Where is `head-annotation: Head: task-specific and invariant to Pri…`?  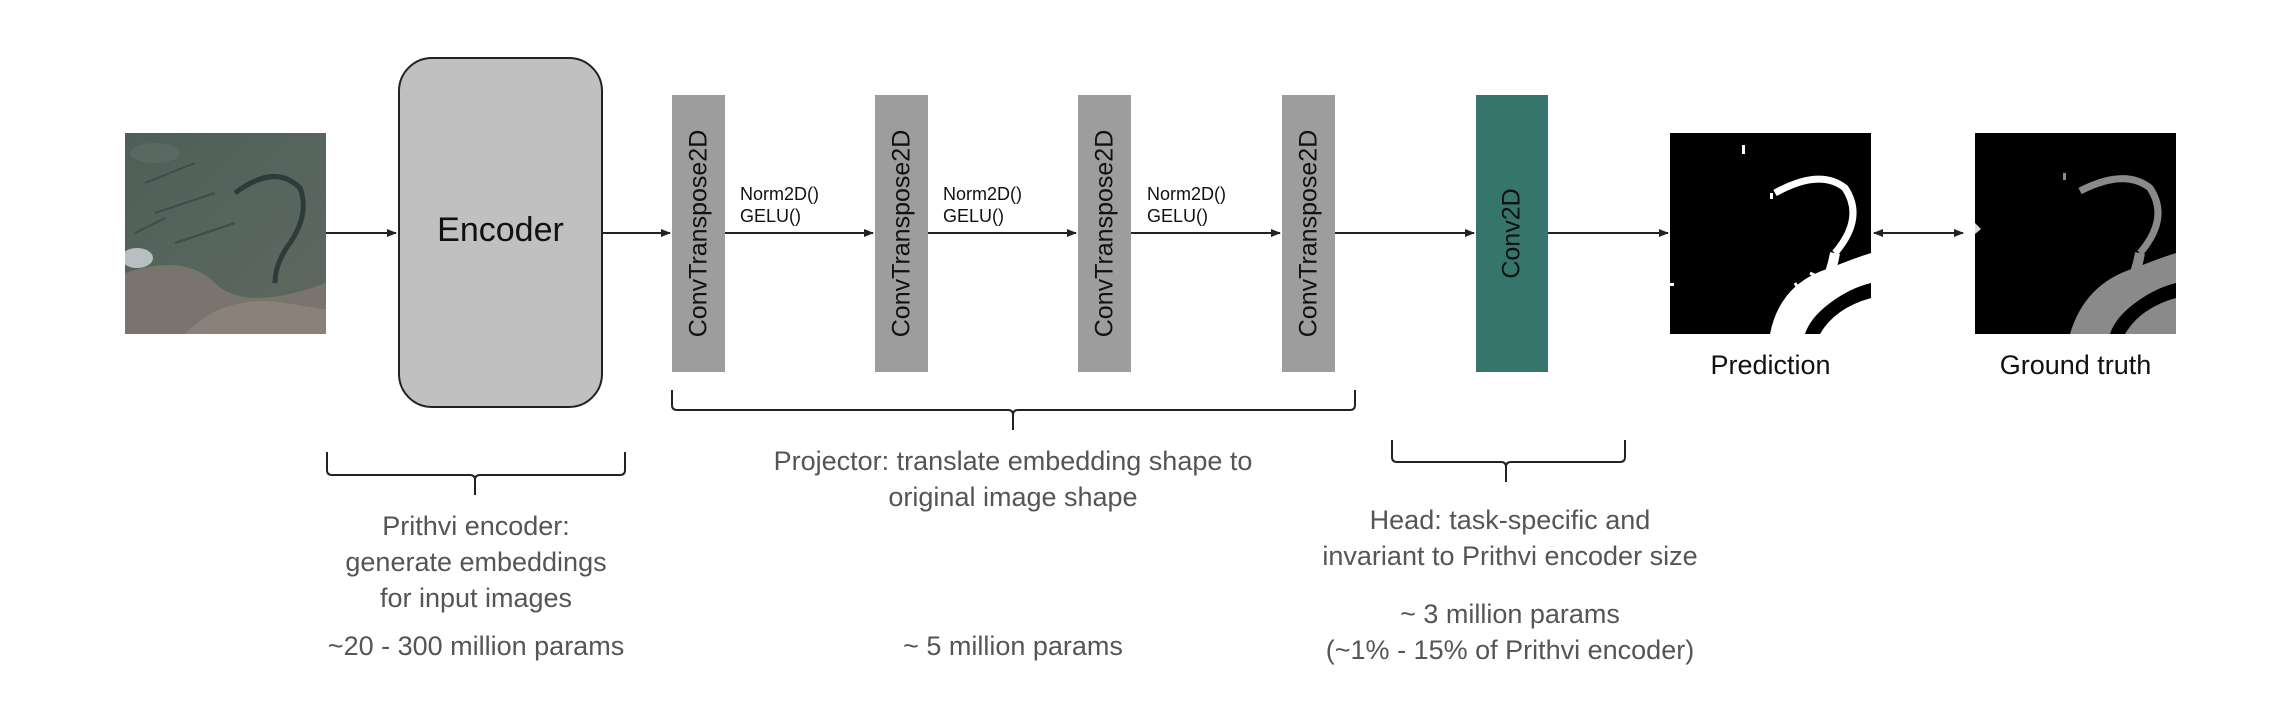 head-annotation: Head: task-specific and invariant to Pri… is located at coordinates (1510, 538).